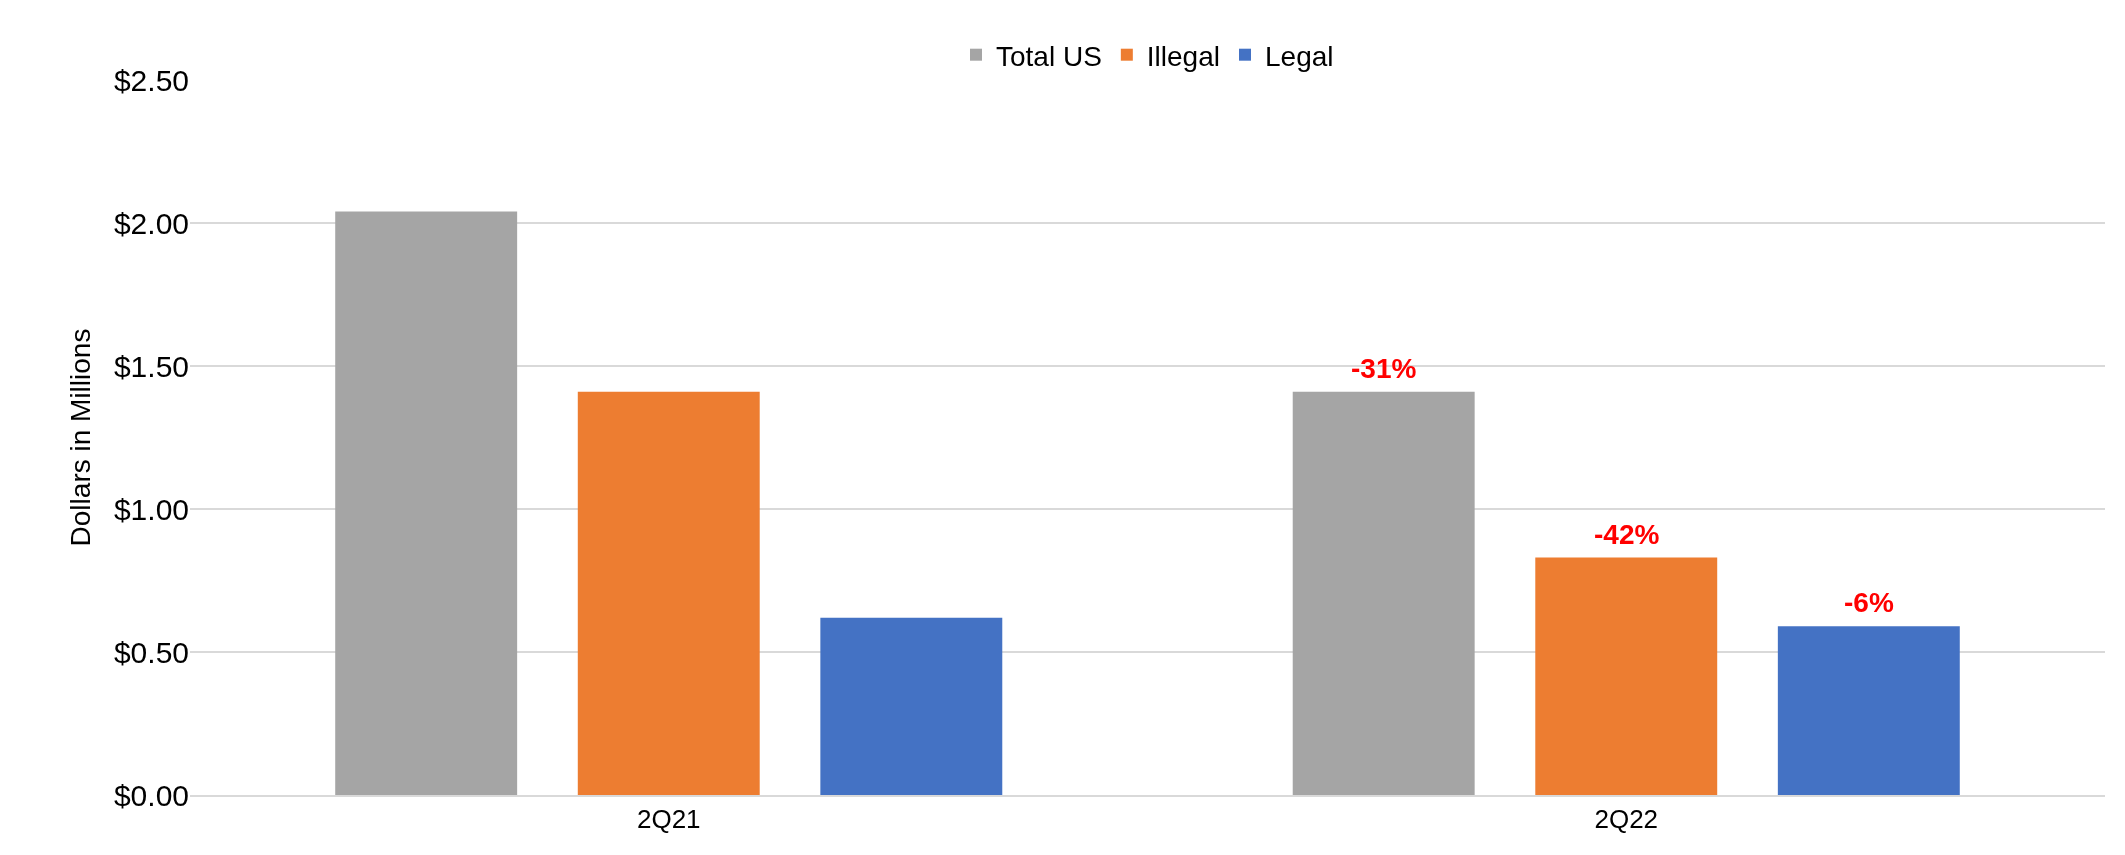 The width and height of the screenshot is (2125, 855). Describe the element at coordinates (151, 652) in the screenshot. I see `y-tick-label: $0.50` at that location.